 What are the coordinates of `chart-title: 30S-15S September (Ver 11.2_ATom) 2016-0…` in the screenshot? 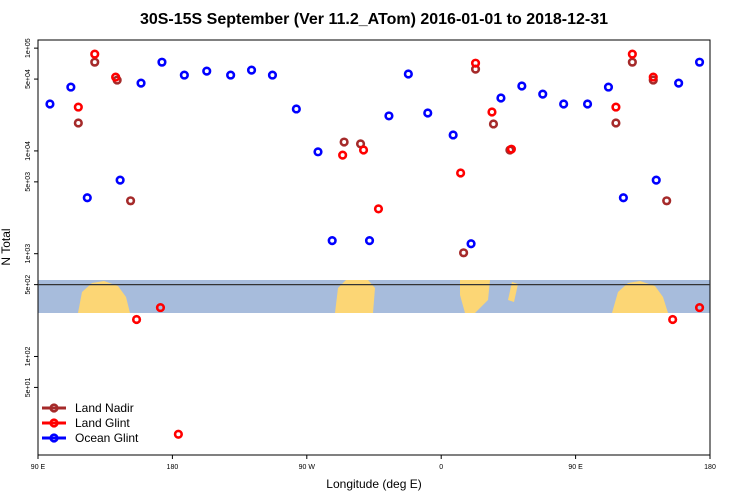 It's located at (374, 19).